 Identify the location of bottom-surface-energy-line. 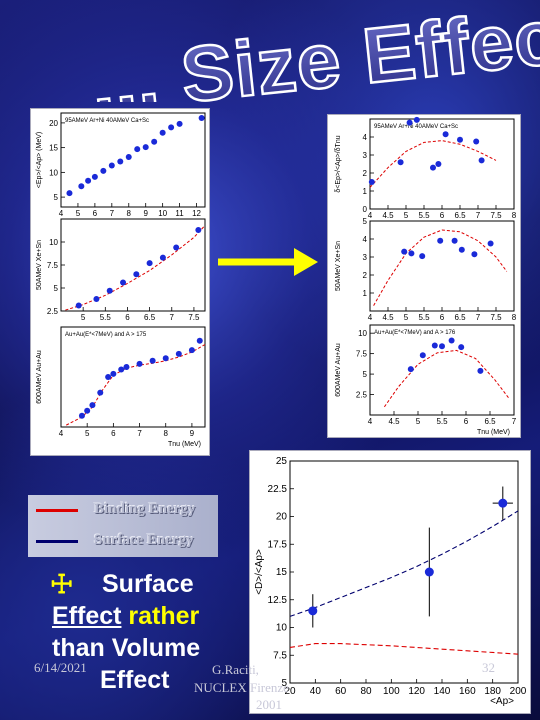
(404, 563).